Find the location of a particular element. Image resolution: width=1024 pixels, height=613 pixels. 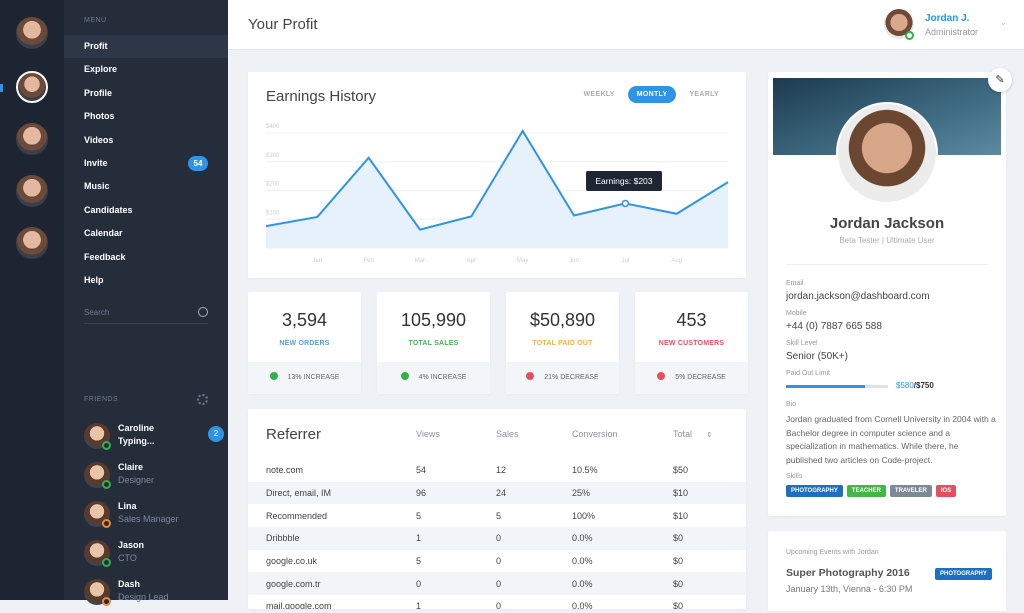

sort-icon: ⇕ is located at coordinates (709, 435).